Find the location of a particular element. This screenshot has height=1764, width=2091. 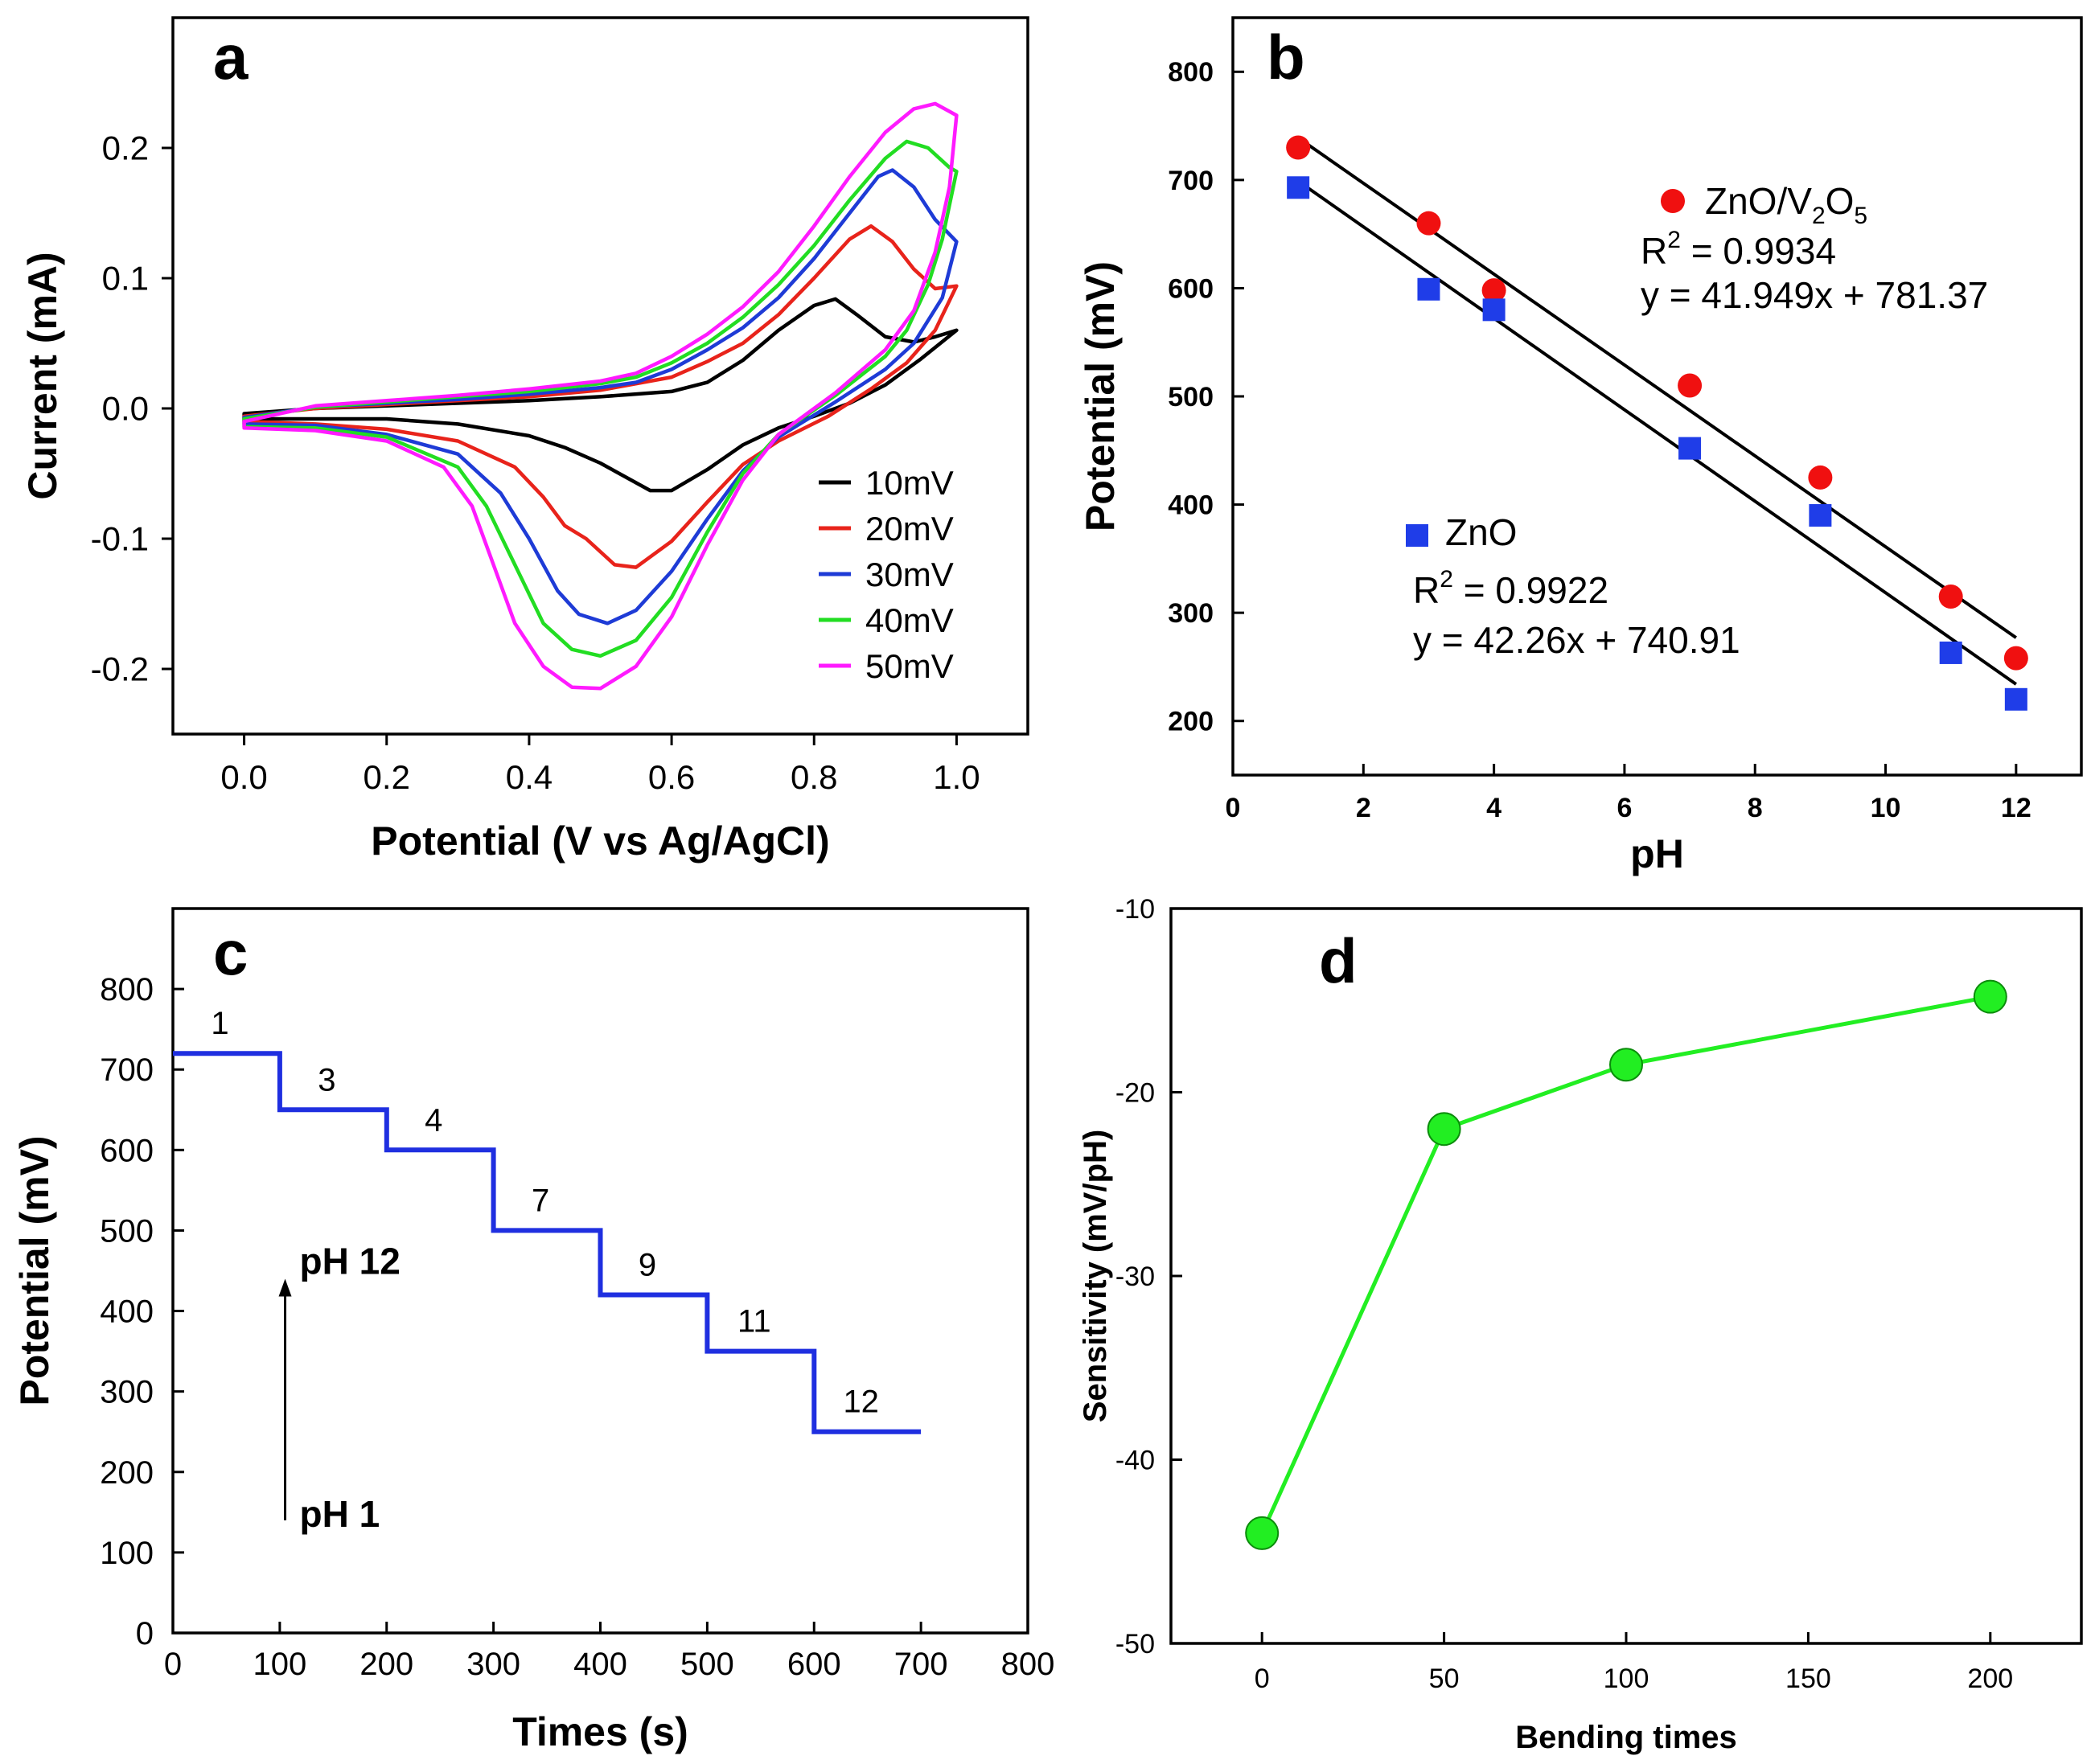

step-label: 4 is located at coordinates (433, 1120).